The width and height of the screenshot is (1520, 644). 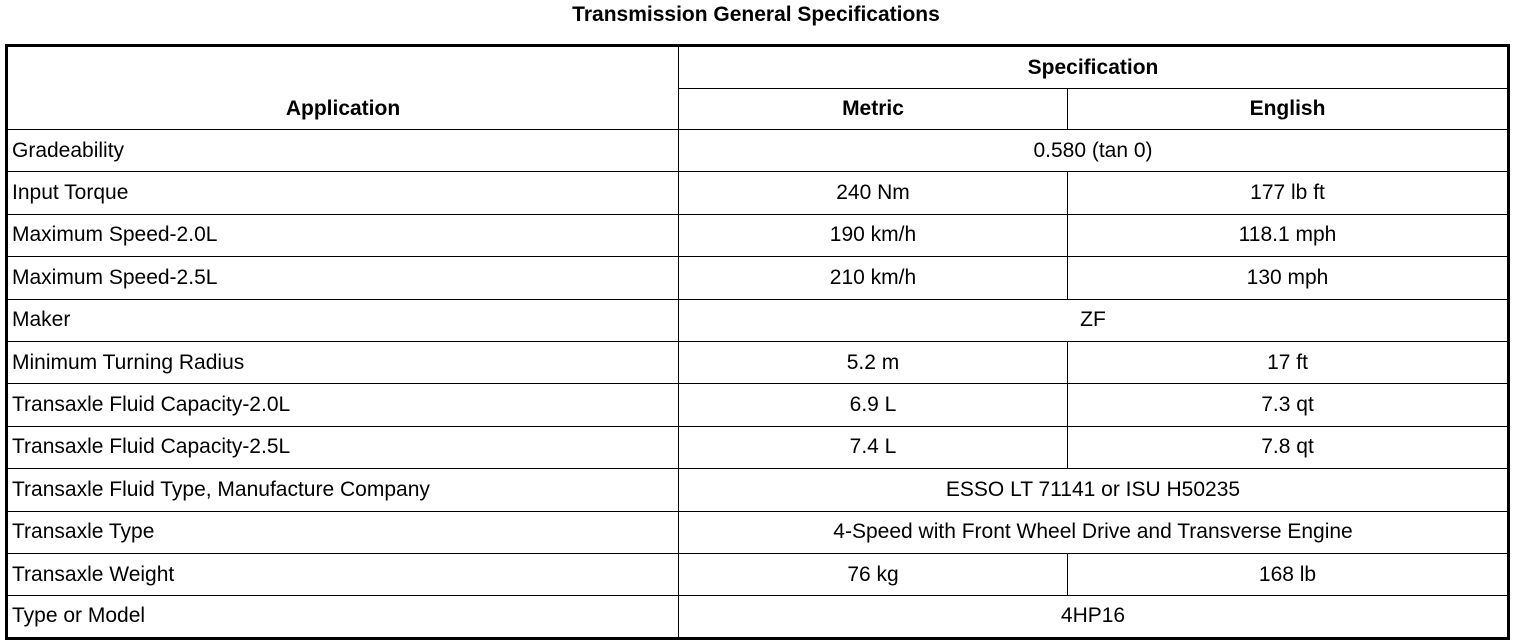 I want to click on header-row: Metric English, so click(x=758, y=109).